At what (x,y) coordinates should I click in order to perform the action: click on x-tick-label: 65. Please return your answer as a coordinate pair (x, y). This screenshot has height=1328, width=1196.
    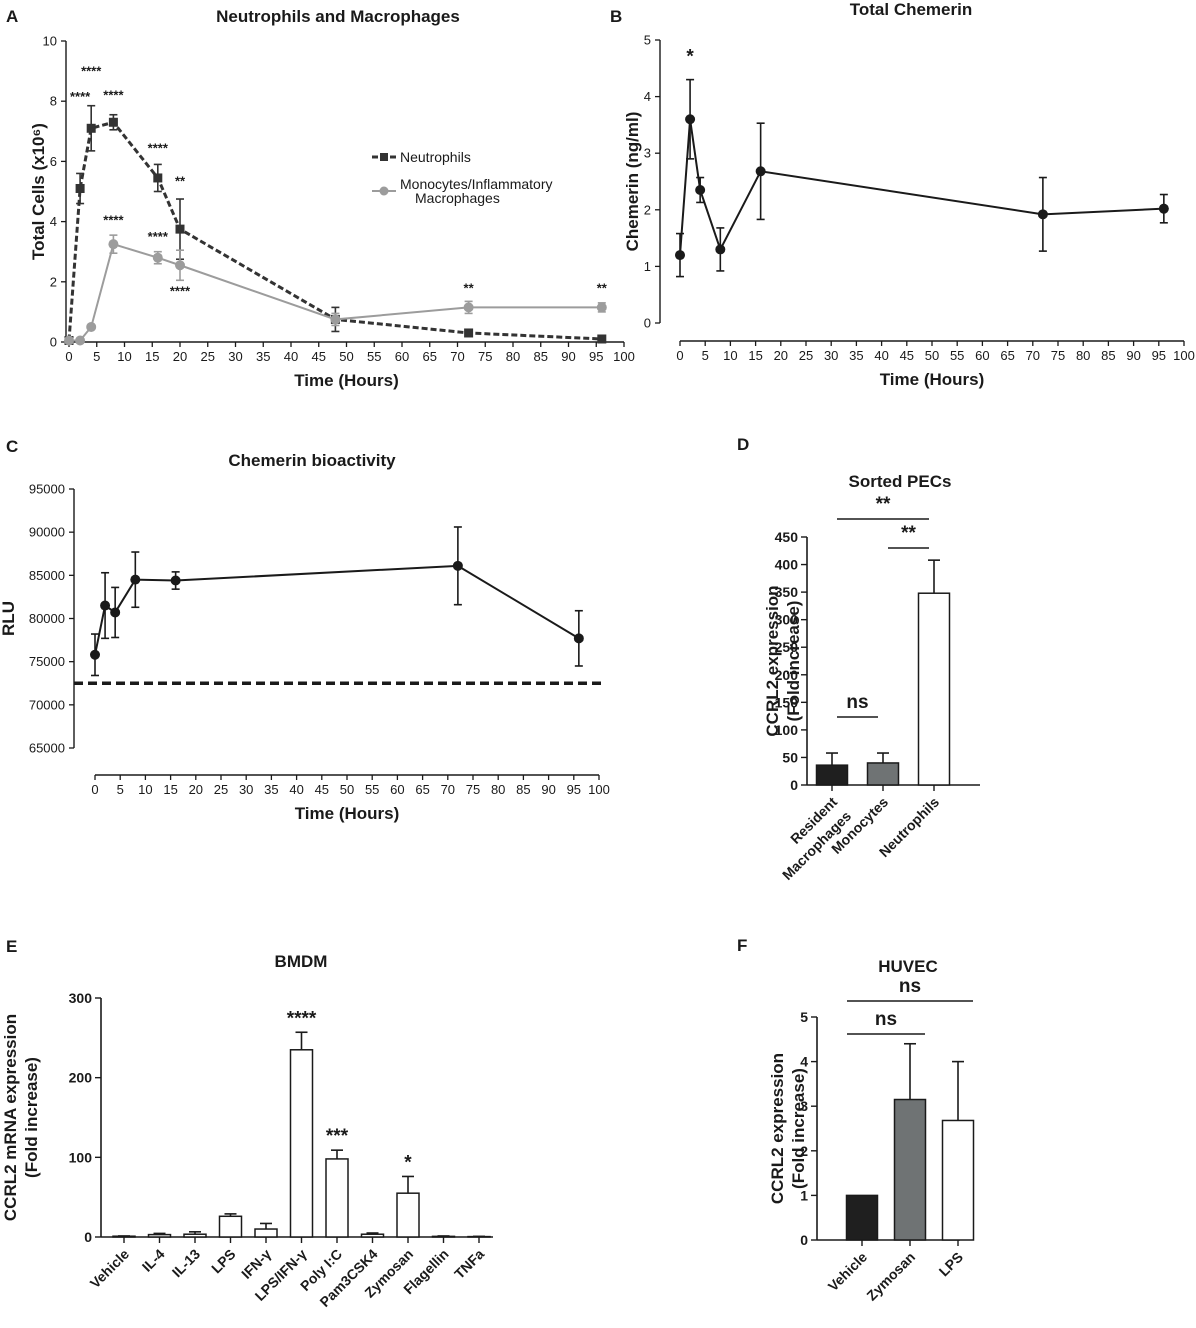
    Looking at the image, I should click on (1007, 355).